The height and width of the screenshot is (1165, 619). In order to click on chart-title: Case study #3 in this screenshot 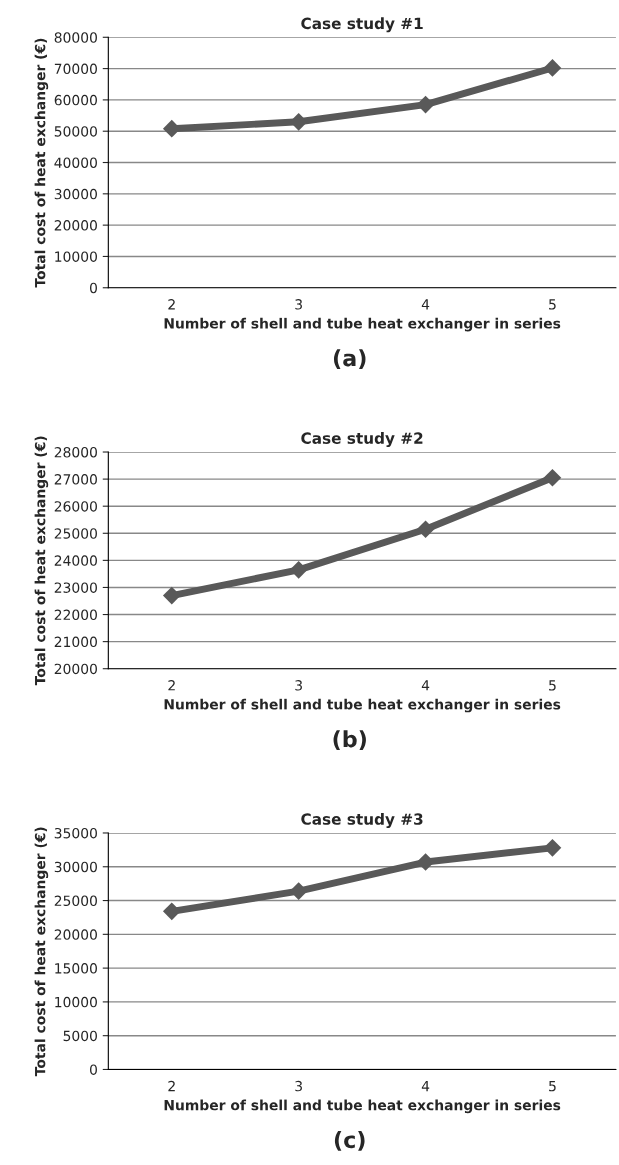, I will do `click(362, 820)`.